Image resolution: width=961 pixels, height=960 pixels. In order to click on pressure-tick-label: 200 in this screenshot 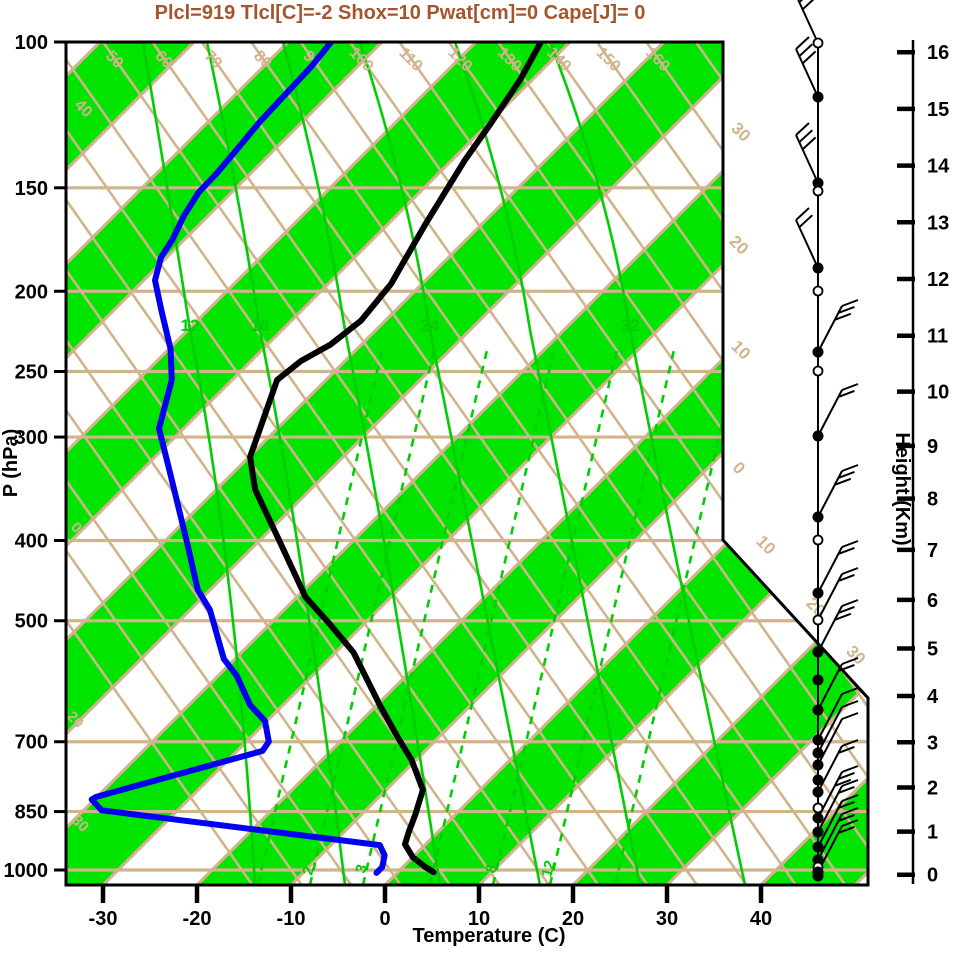, I will do `click(31, 292)`.